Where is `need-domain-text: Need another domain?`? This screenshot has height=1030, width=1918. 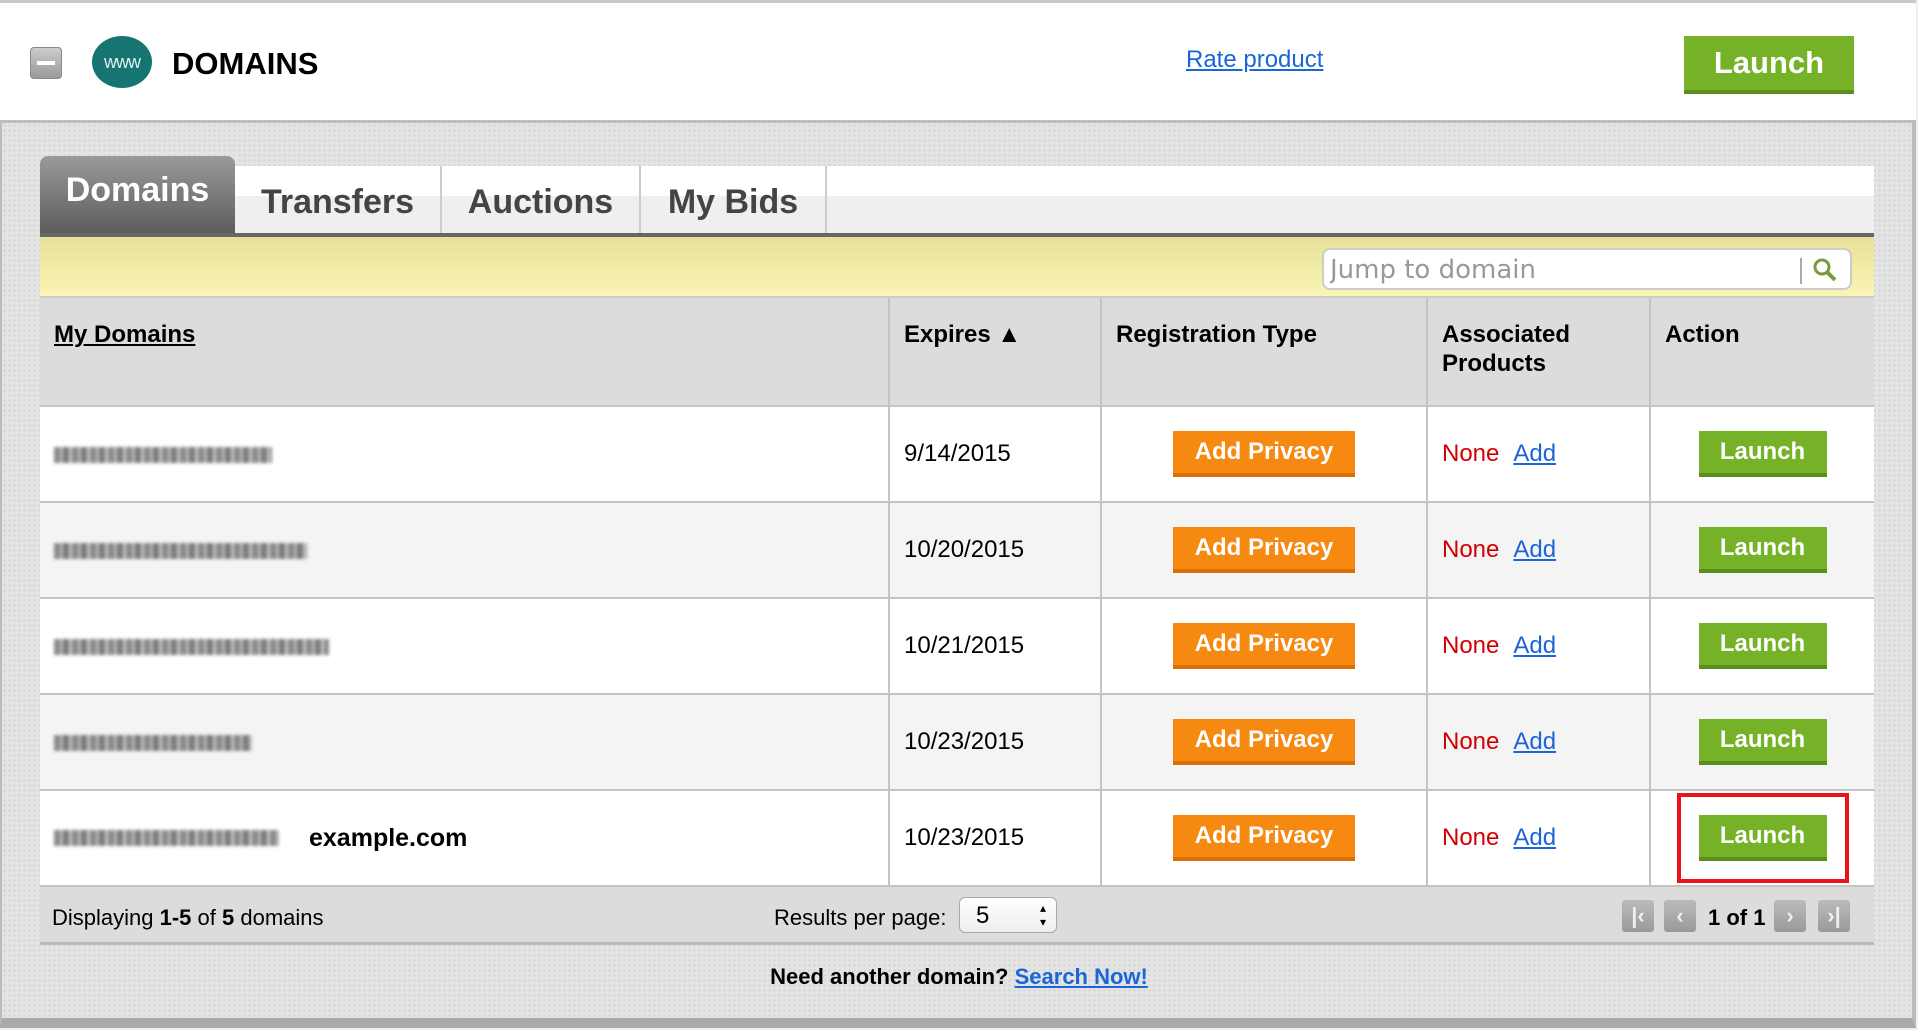
need-domain-text: Need another domain? is located at coordinates (892, 976).